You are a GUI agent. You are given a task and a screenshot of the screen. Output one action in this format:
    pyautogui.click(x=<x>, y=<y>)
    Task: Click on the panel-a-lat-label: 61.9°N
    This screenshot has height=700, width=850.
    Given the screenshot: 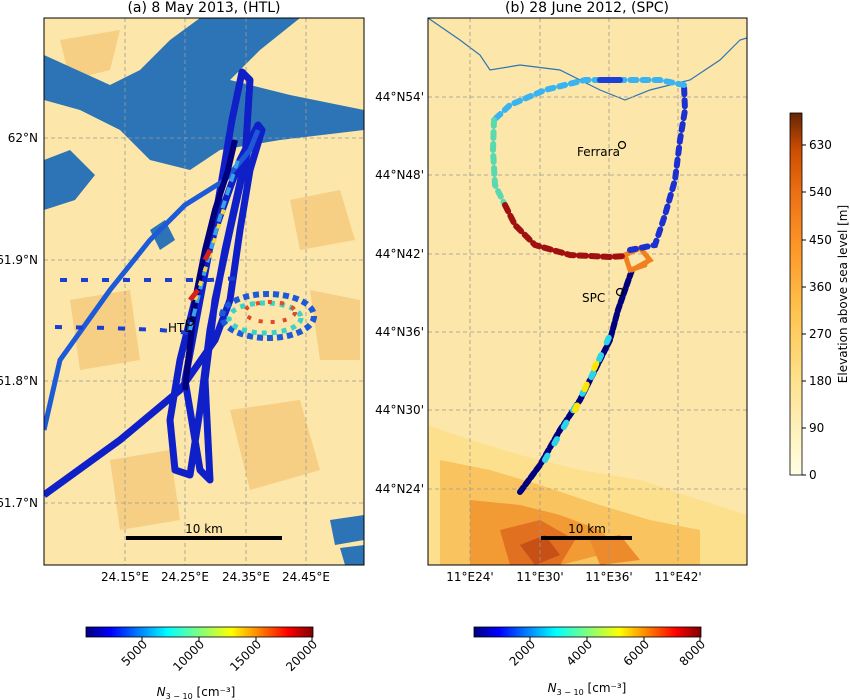 What is the action you would take?
    pyautogui.click(x=19, y=260)
    